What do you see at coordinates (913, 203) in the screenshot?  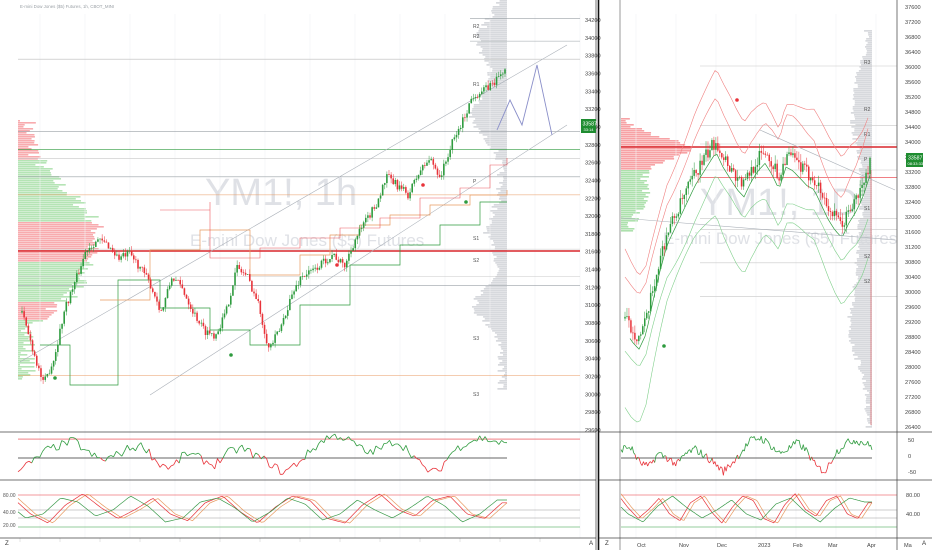 I see `price-tick-right: 32400` at bounding box center [913, 203].